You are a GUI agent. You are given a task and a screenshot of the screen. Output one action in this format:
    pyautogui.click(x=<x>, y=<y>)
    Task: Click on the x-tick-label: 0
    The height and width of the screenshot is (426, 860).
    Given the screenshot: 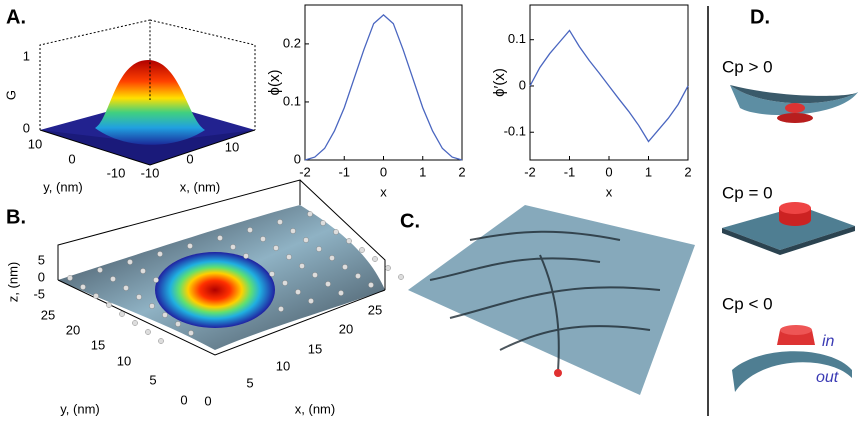 What is the action you would take?
    pyautogui.click(x=608, y=171)
    